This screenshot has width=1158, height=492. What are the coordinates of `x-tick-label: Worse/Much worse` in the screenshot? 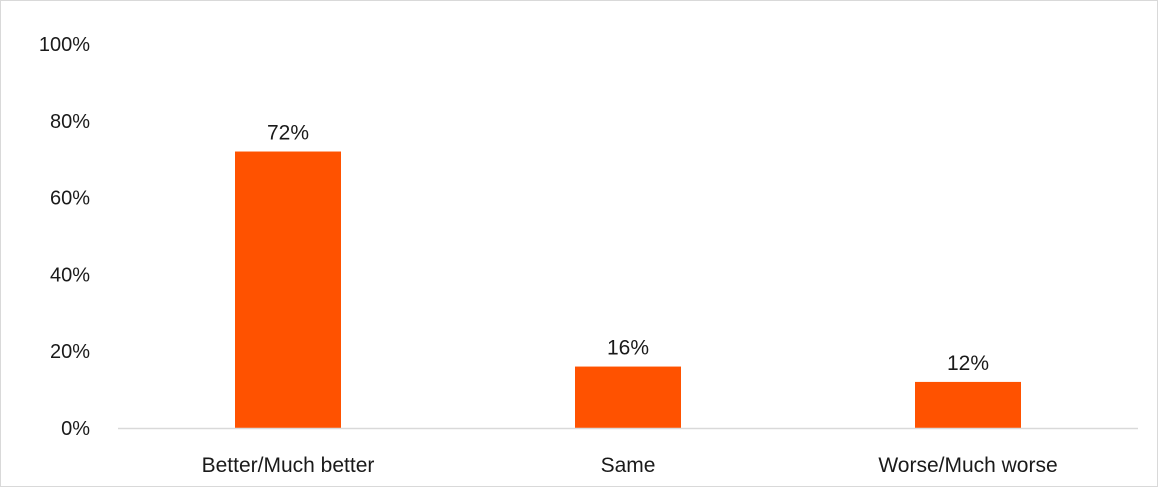 It's located at (967, 465).